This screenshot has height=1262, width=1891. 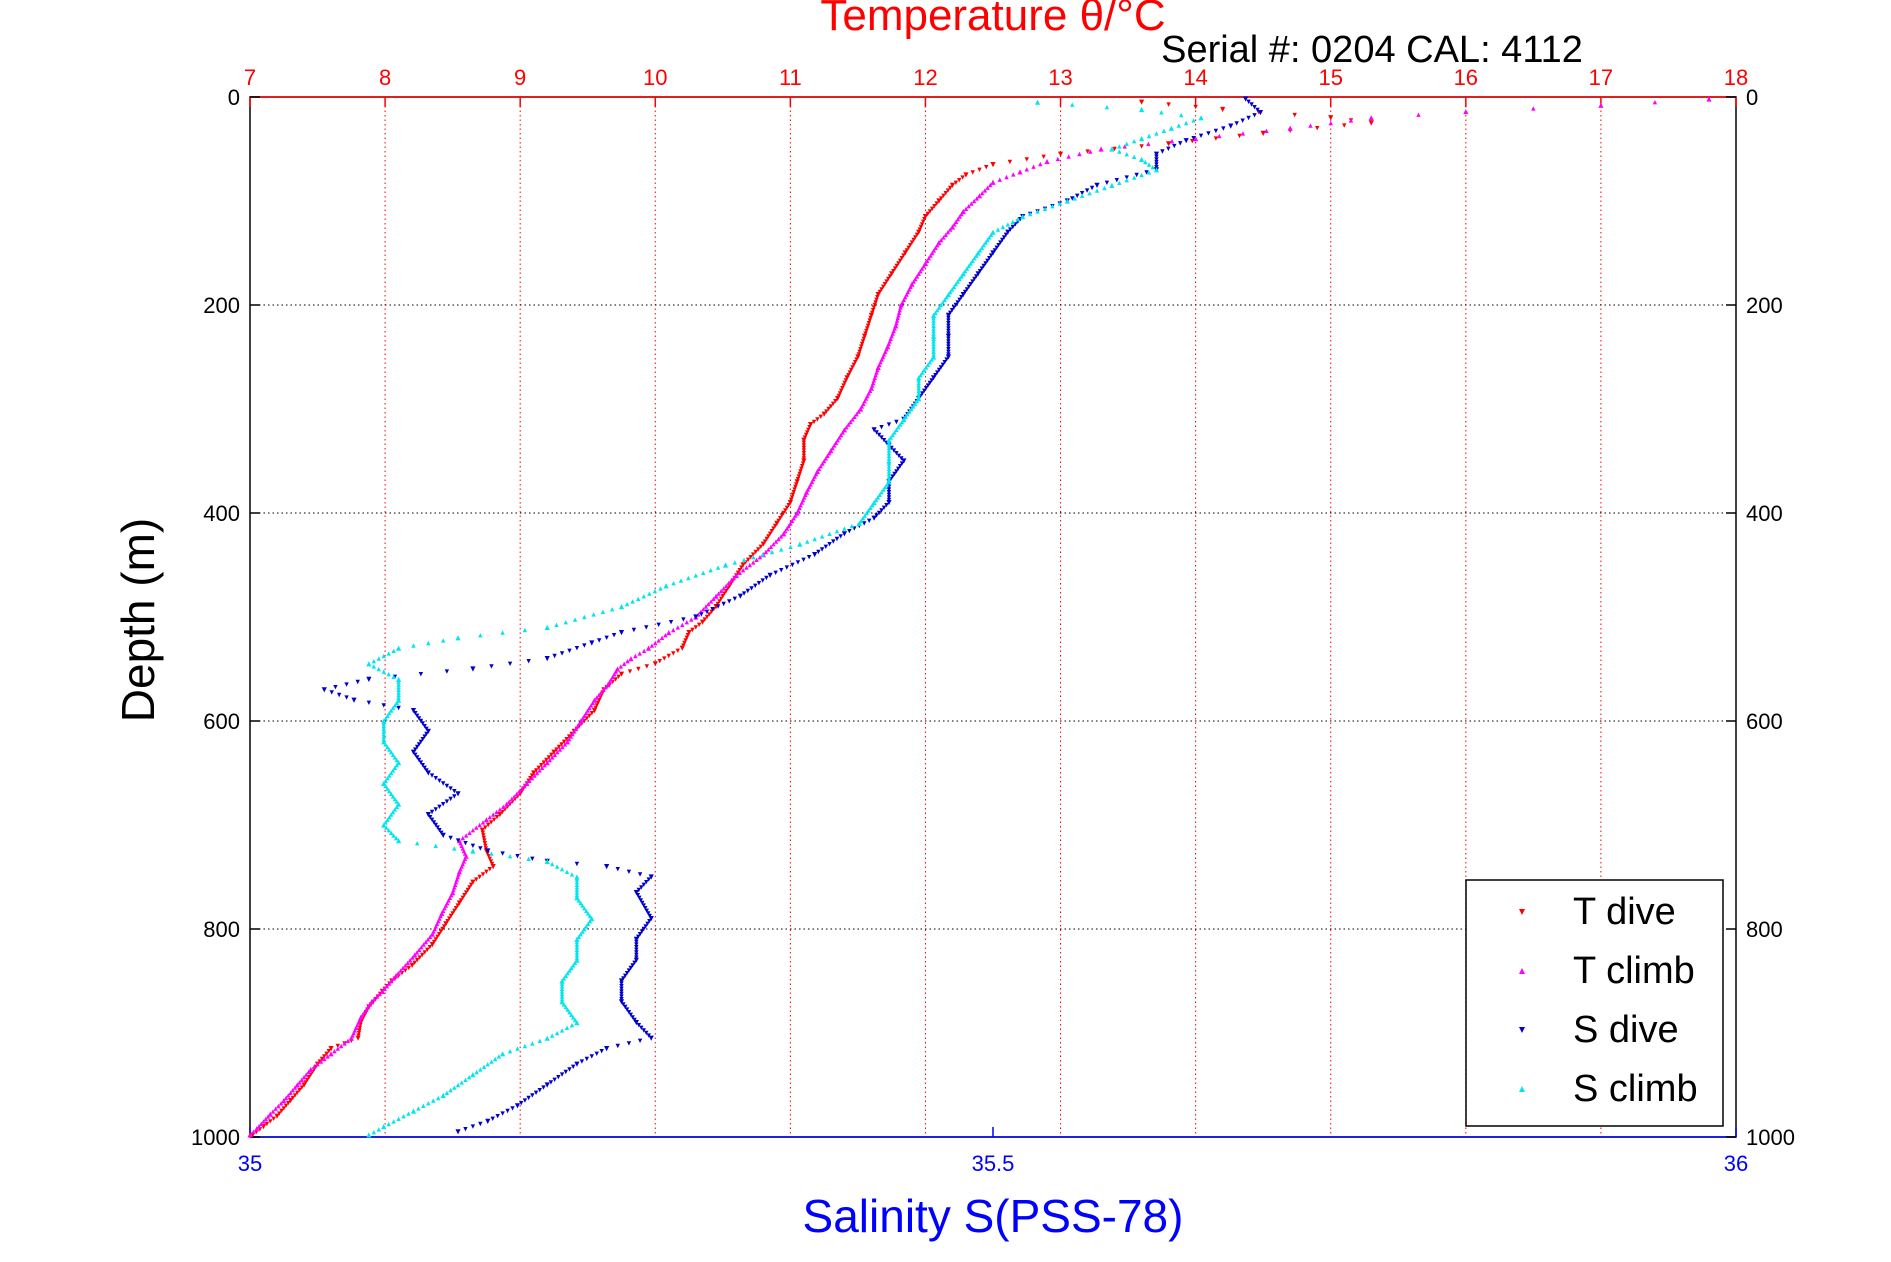 I want to click on temperature-tick-label: 7, so click(x=250, y=77).